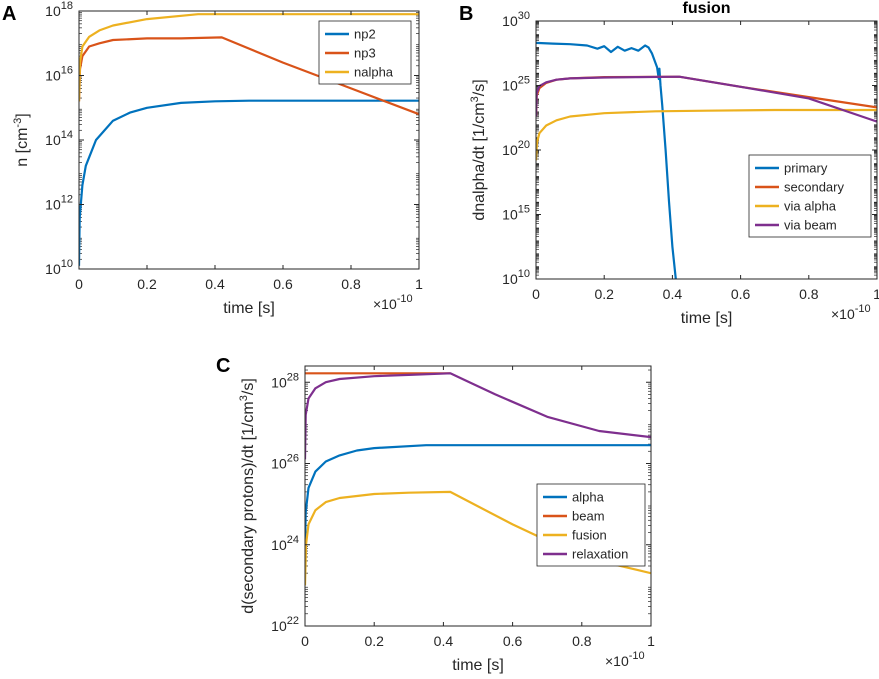 The image size is (879, 679). I want to click on y-axis-label: n [cm-3], so click(21, 139).